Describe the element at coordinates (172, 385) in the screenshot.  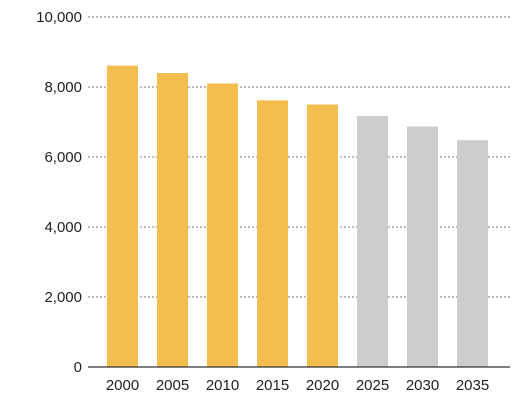
I see `x-tick-label: 2005` at that location.